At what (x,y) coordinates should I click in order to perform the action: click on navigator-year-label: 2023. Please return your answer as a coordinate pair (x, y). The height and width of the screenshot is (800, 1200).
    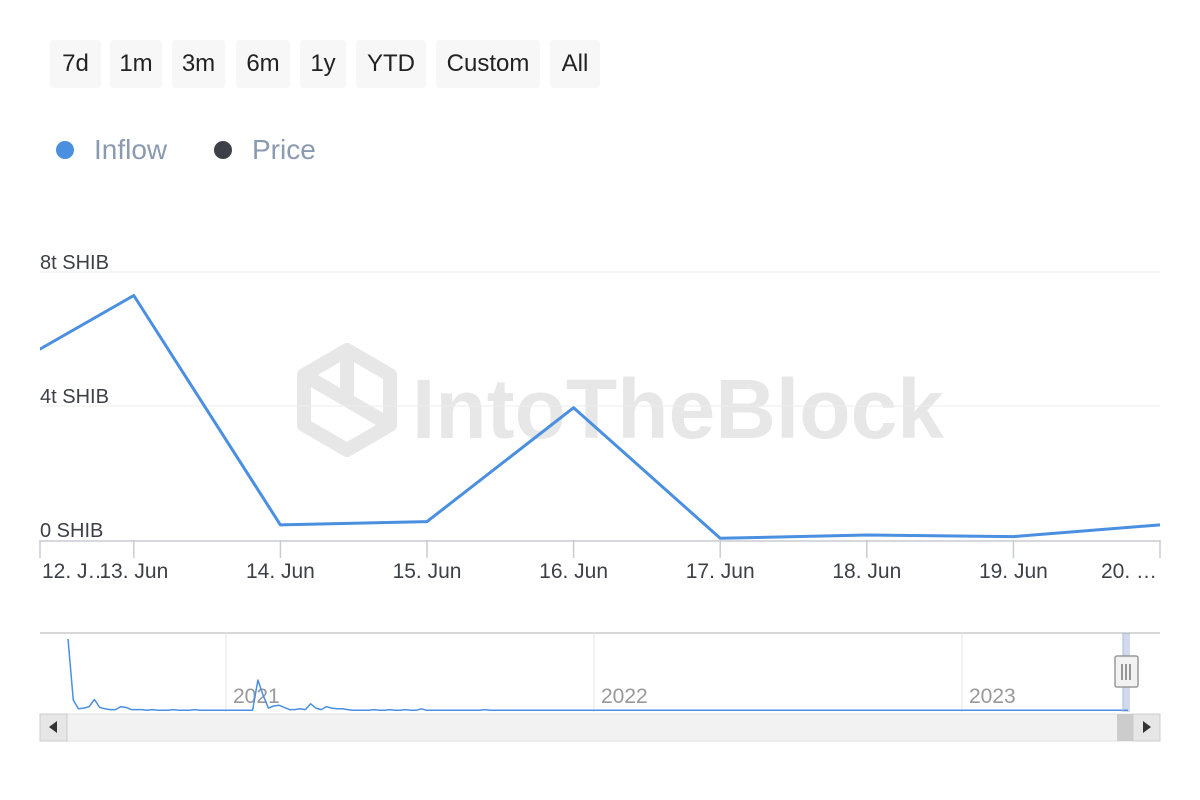
    Looking at the image, I should click on (992, 696).